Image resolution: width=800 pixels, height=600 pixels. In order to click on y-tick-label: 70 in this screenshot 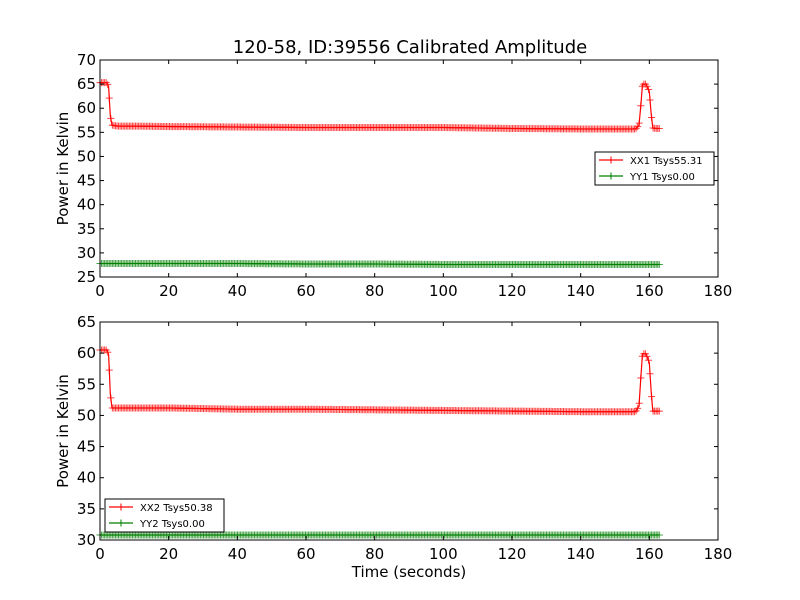, I will do `click(86, 60)`.